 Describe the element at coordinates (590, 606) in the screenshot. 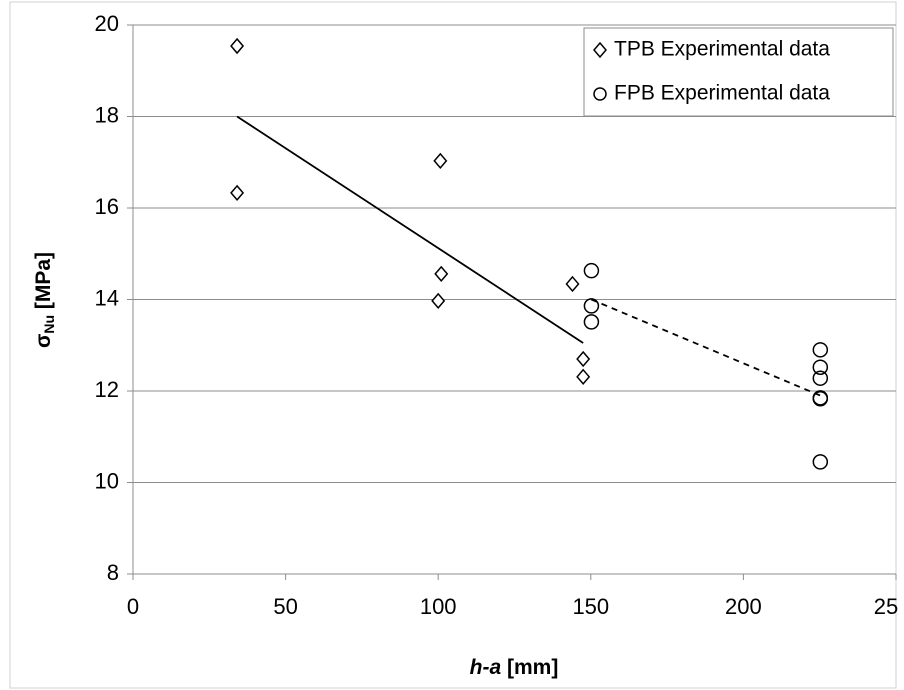

I see `x-tick-label: 150` at that location.